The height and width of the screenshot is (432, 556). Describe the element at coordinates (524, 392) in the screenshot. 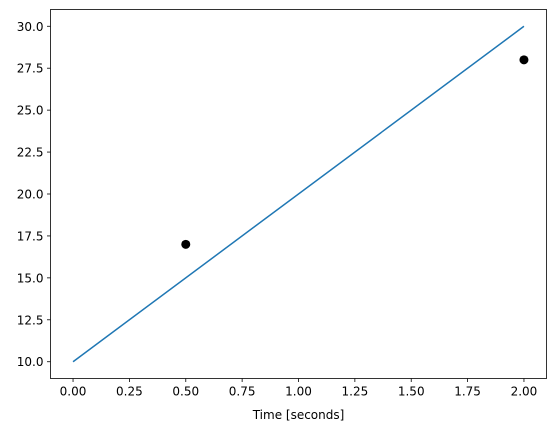

I see `x-tick-label: 2.00` at that location.